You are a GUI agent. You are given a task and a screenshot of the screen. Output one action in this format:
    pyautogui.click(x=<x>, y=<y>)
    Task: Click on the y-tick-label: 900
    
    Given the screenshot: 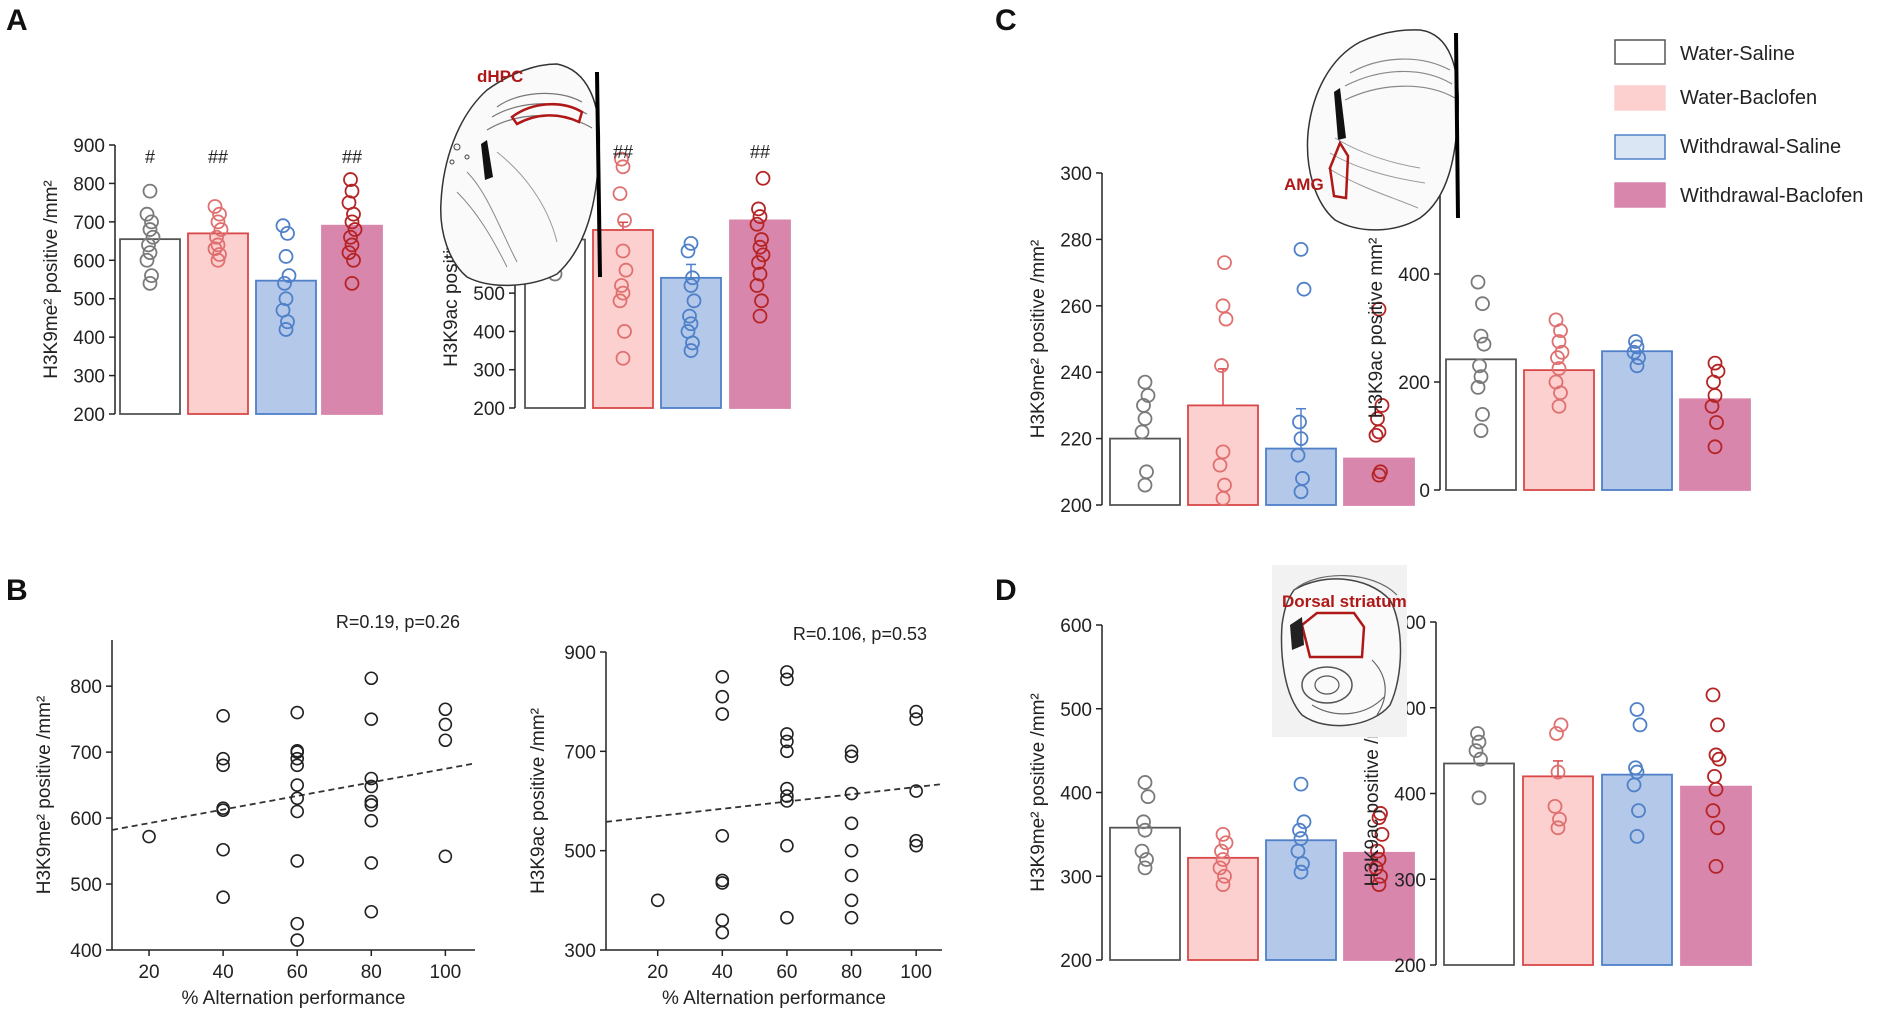 What is the action you would take?
    pyautogui.click(x=580, y=653)
    